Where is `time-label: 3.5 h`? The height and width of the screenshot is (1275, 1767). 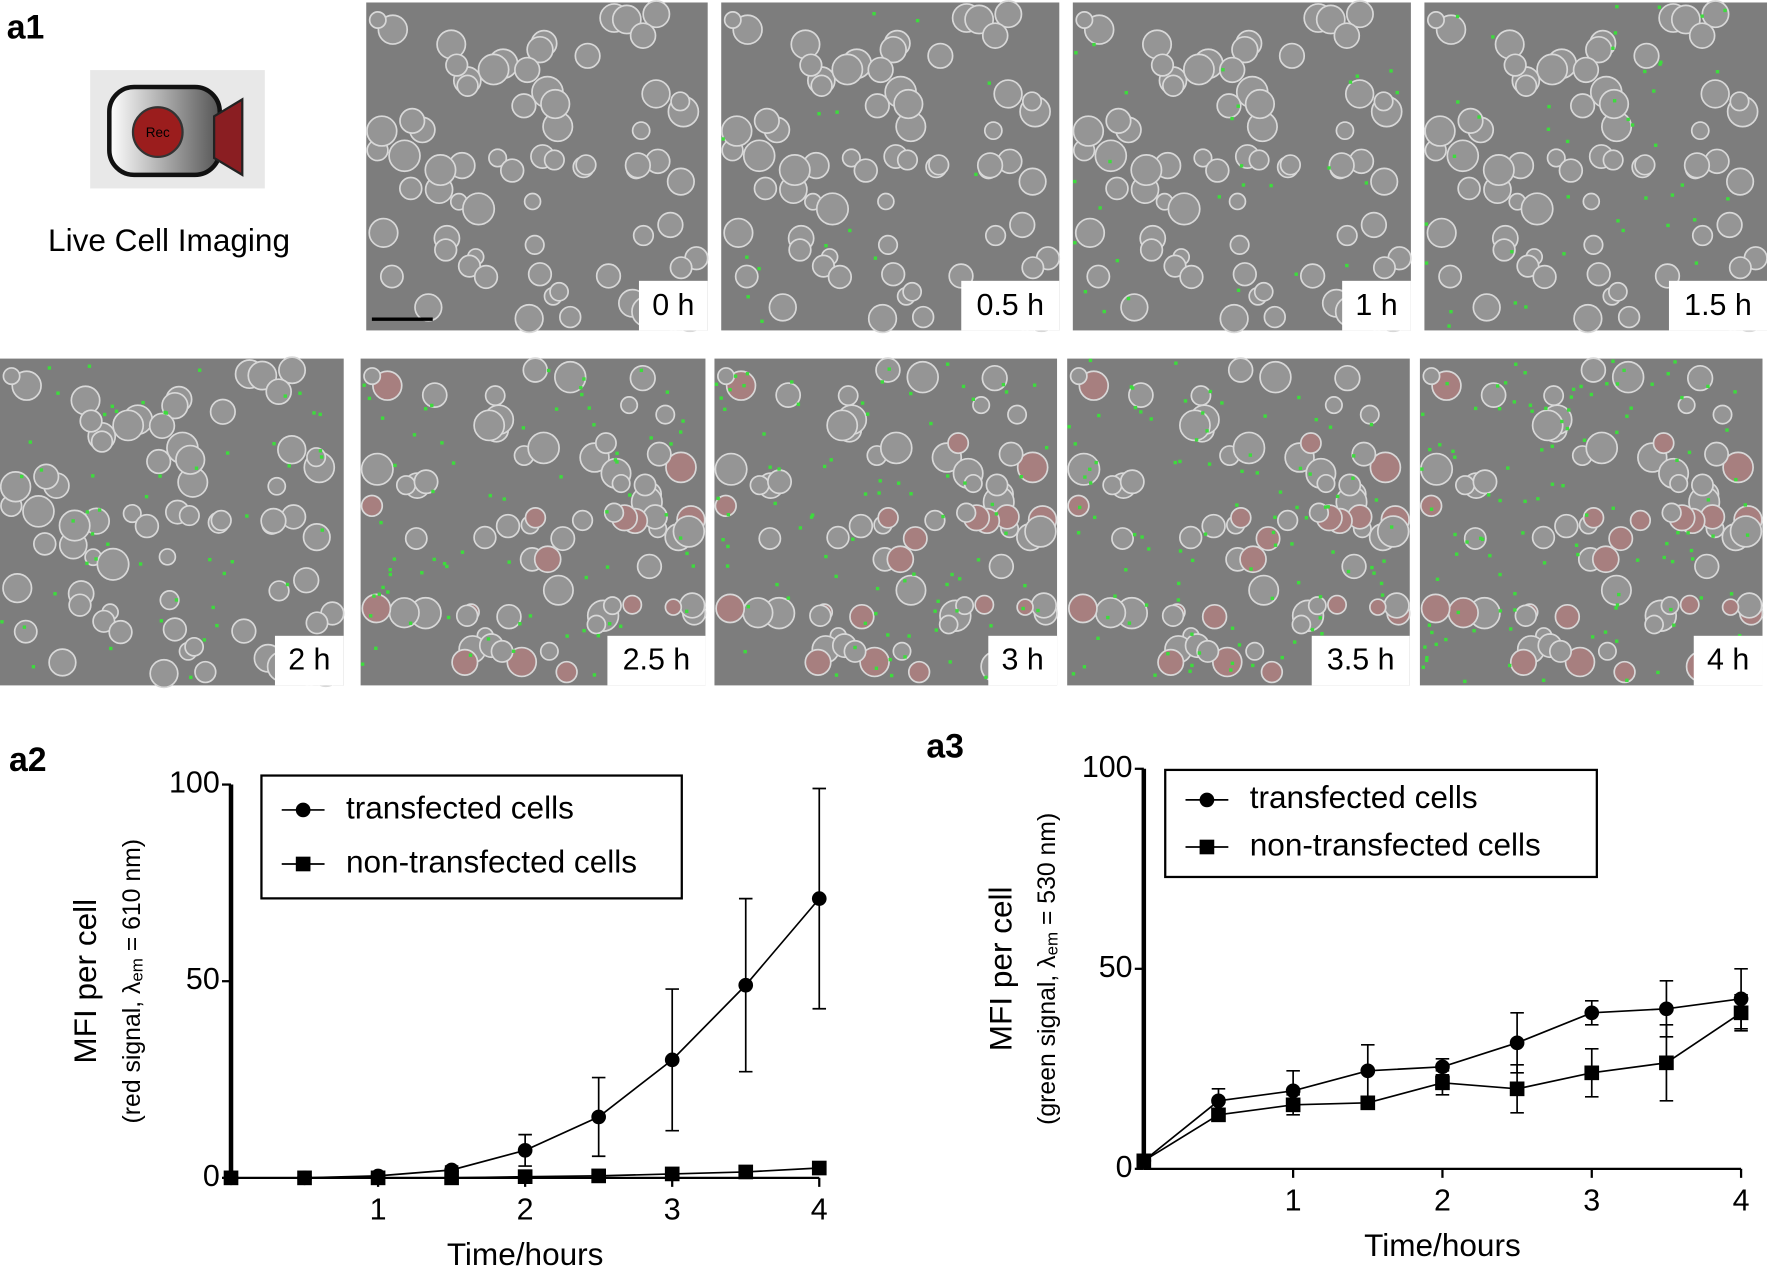
time-label: 3.5 h is located at coordinates (1361, 660).